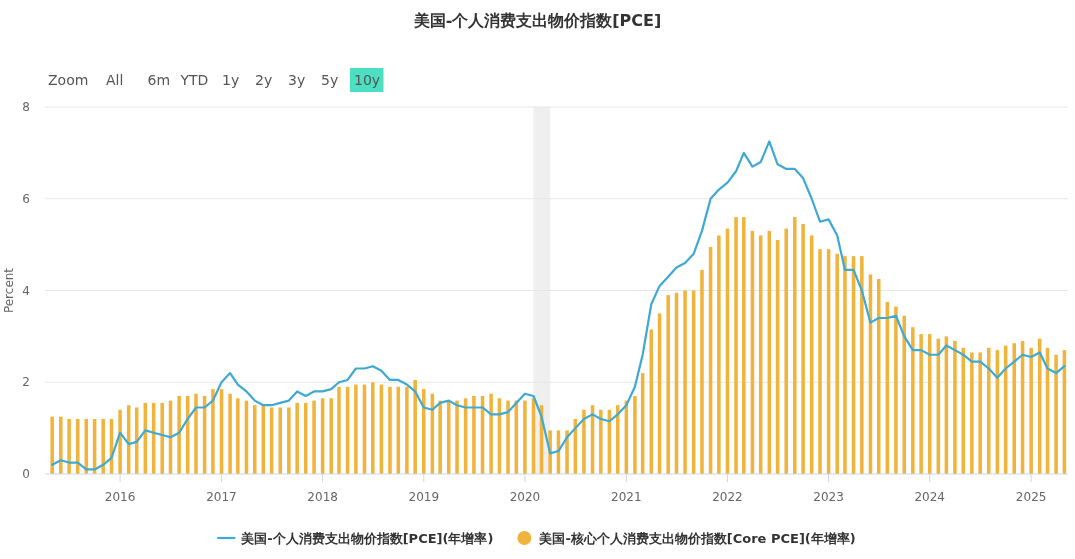 This screenshot has width=1075, height=559. What do you see at coordinates (194, 80) in the screenshot?
I see `annotation: YTD` at bounding box center [194, 80].